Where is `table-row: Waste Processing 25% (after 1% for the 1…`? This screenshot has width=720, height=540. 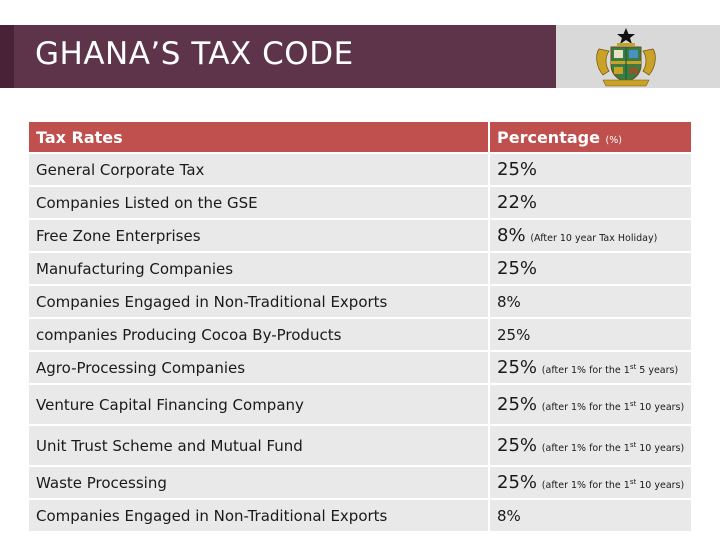
table-row: Waste Processing 25% (after 1% for the 1… is located at coordinates (360, 482).